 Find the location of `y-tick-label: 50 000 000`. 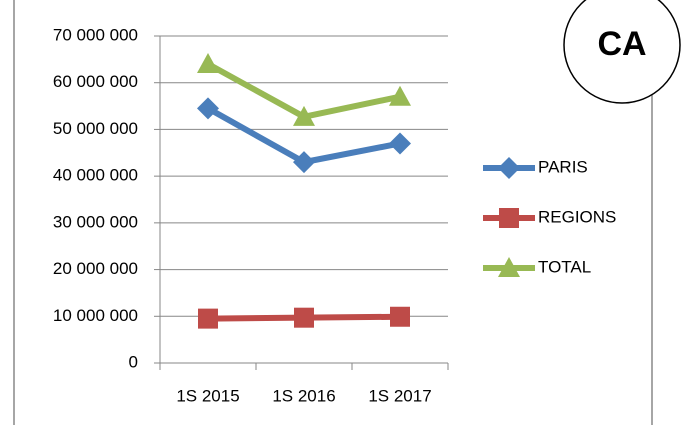

y-tick-label: 50 000 000 is located at coordinates (95, 128).